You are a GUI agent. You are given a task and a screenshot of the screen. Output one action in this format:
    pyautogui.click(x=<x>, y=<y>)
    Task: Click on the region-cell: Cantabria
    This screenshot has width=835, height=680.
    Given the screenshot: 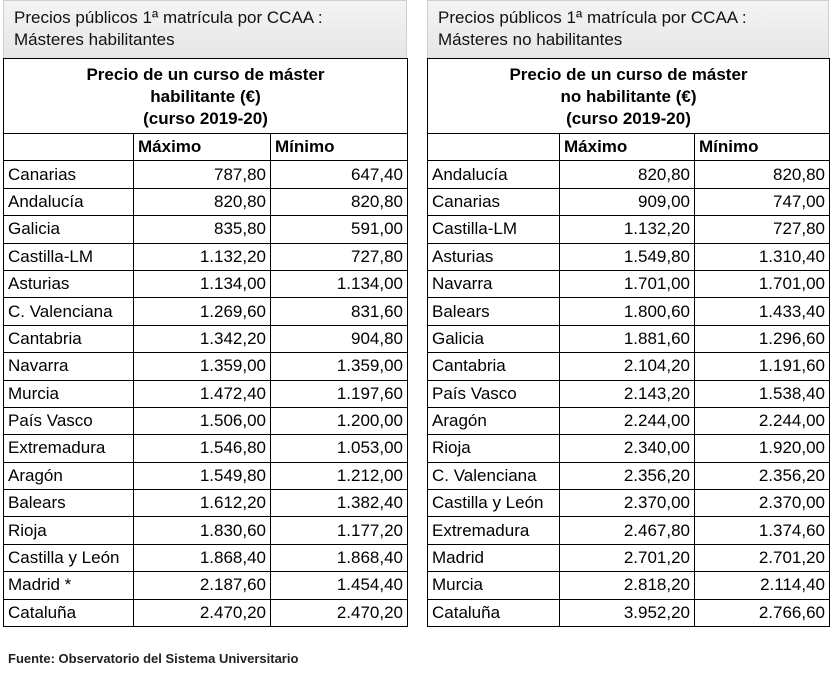 What is the action you would take?
    pyautogui.click(x=493, y=366)
    